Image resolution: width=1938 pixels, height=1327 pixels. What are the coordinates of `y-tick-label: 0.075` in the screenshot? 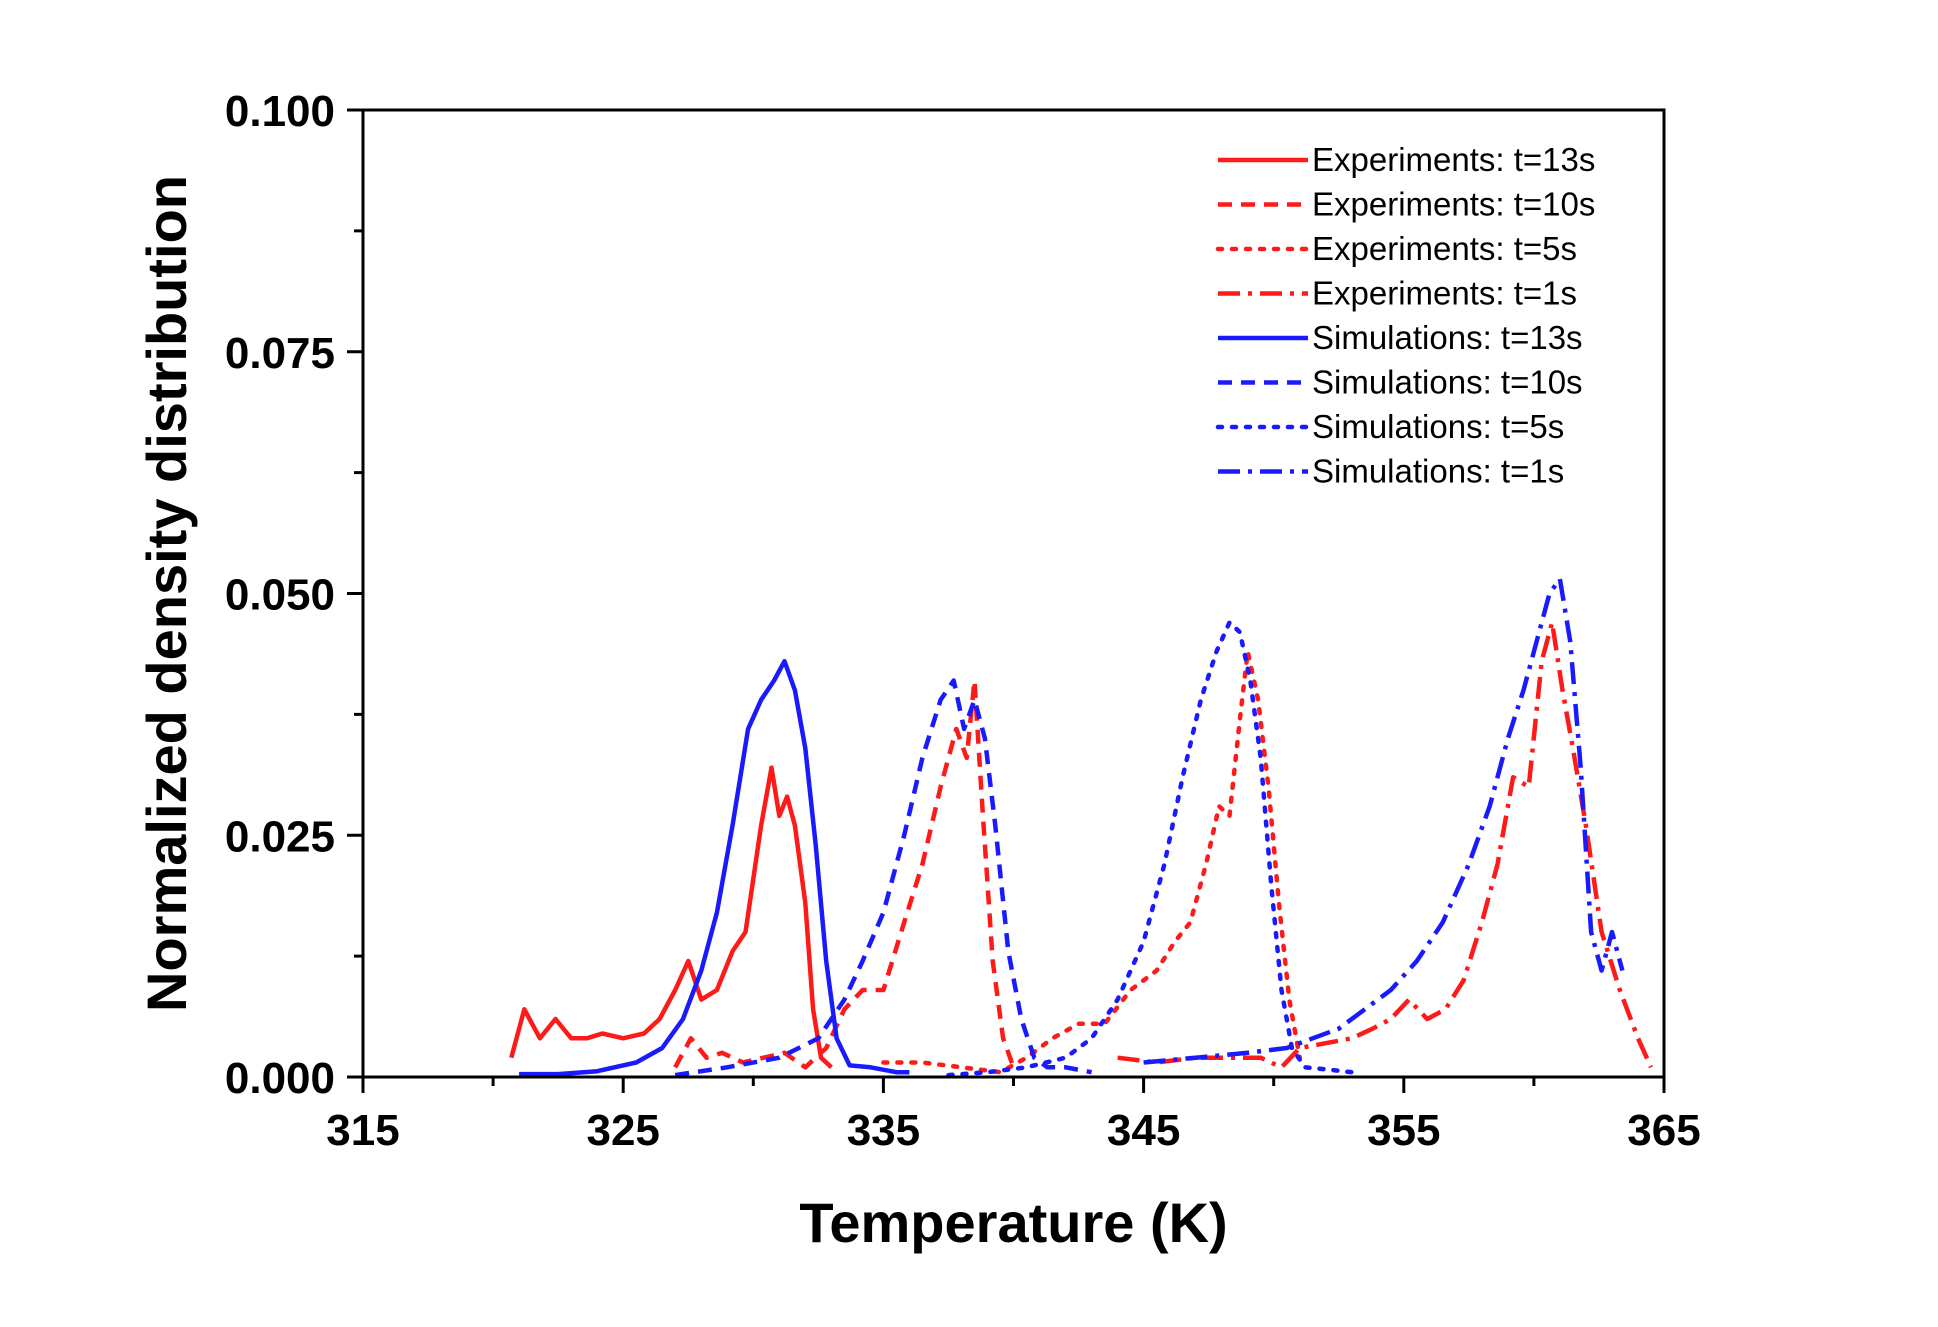 It's located at (280, 353).